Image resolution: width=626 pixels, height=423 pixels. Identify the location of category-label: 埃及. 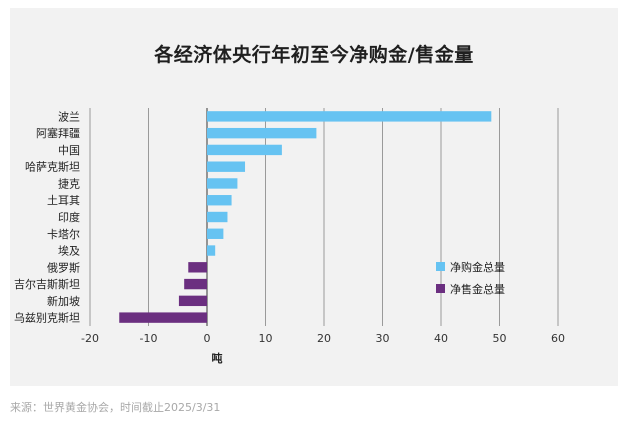
(69, 251).